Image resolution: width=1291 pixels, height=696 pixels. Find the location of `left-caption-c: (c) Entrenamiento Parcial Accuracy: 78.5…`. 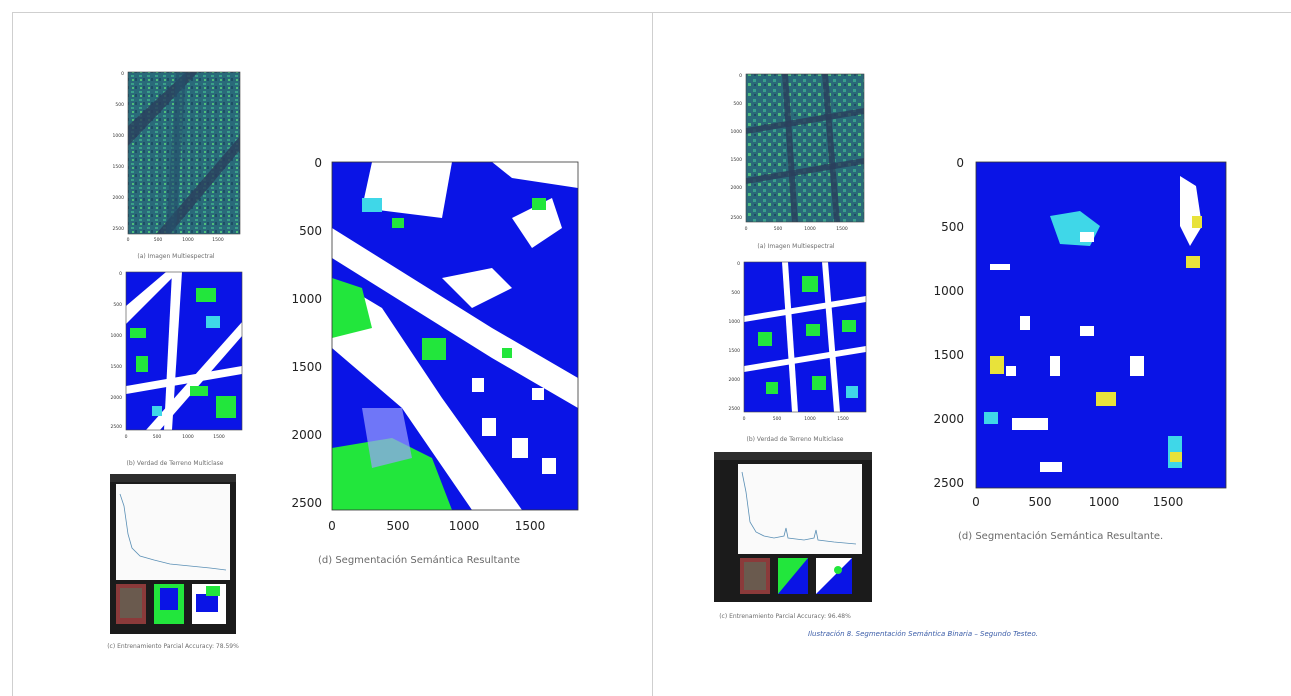

left-caption-c: (c) Entrenamiento Parcial Accuracy: 78.5… is located at coordinates (173, 646).